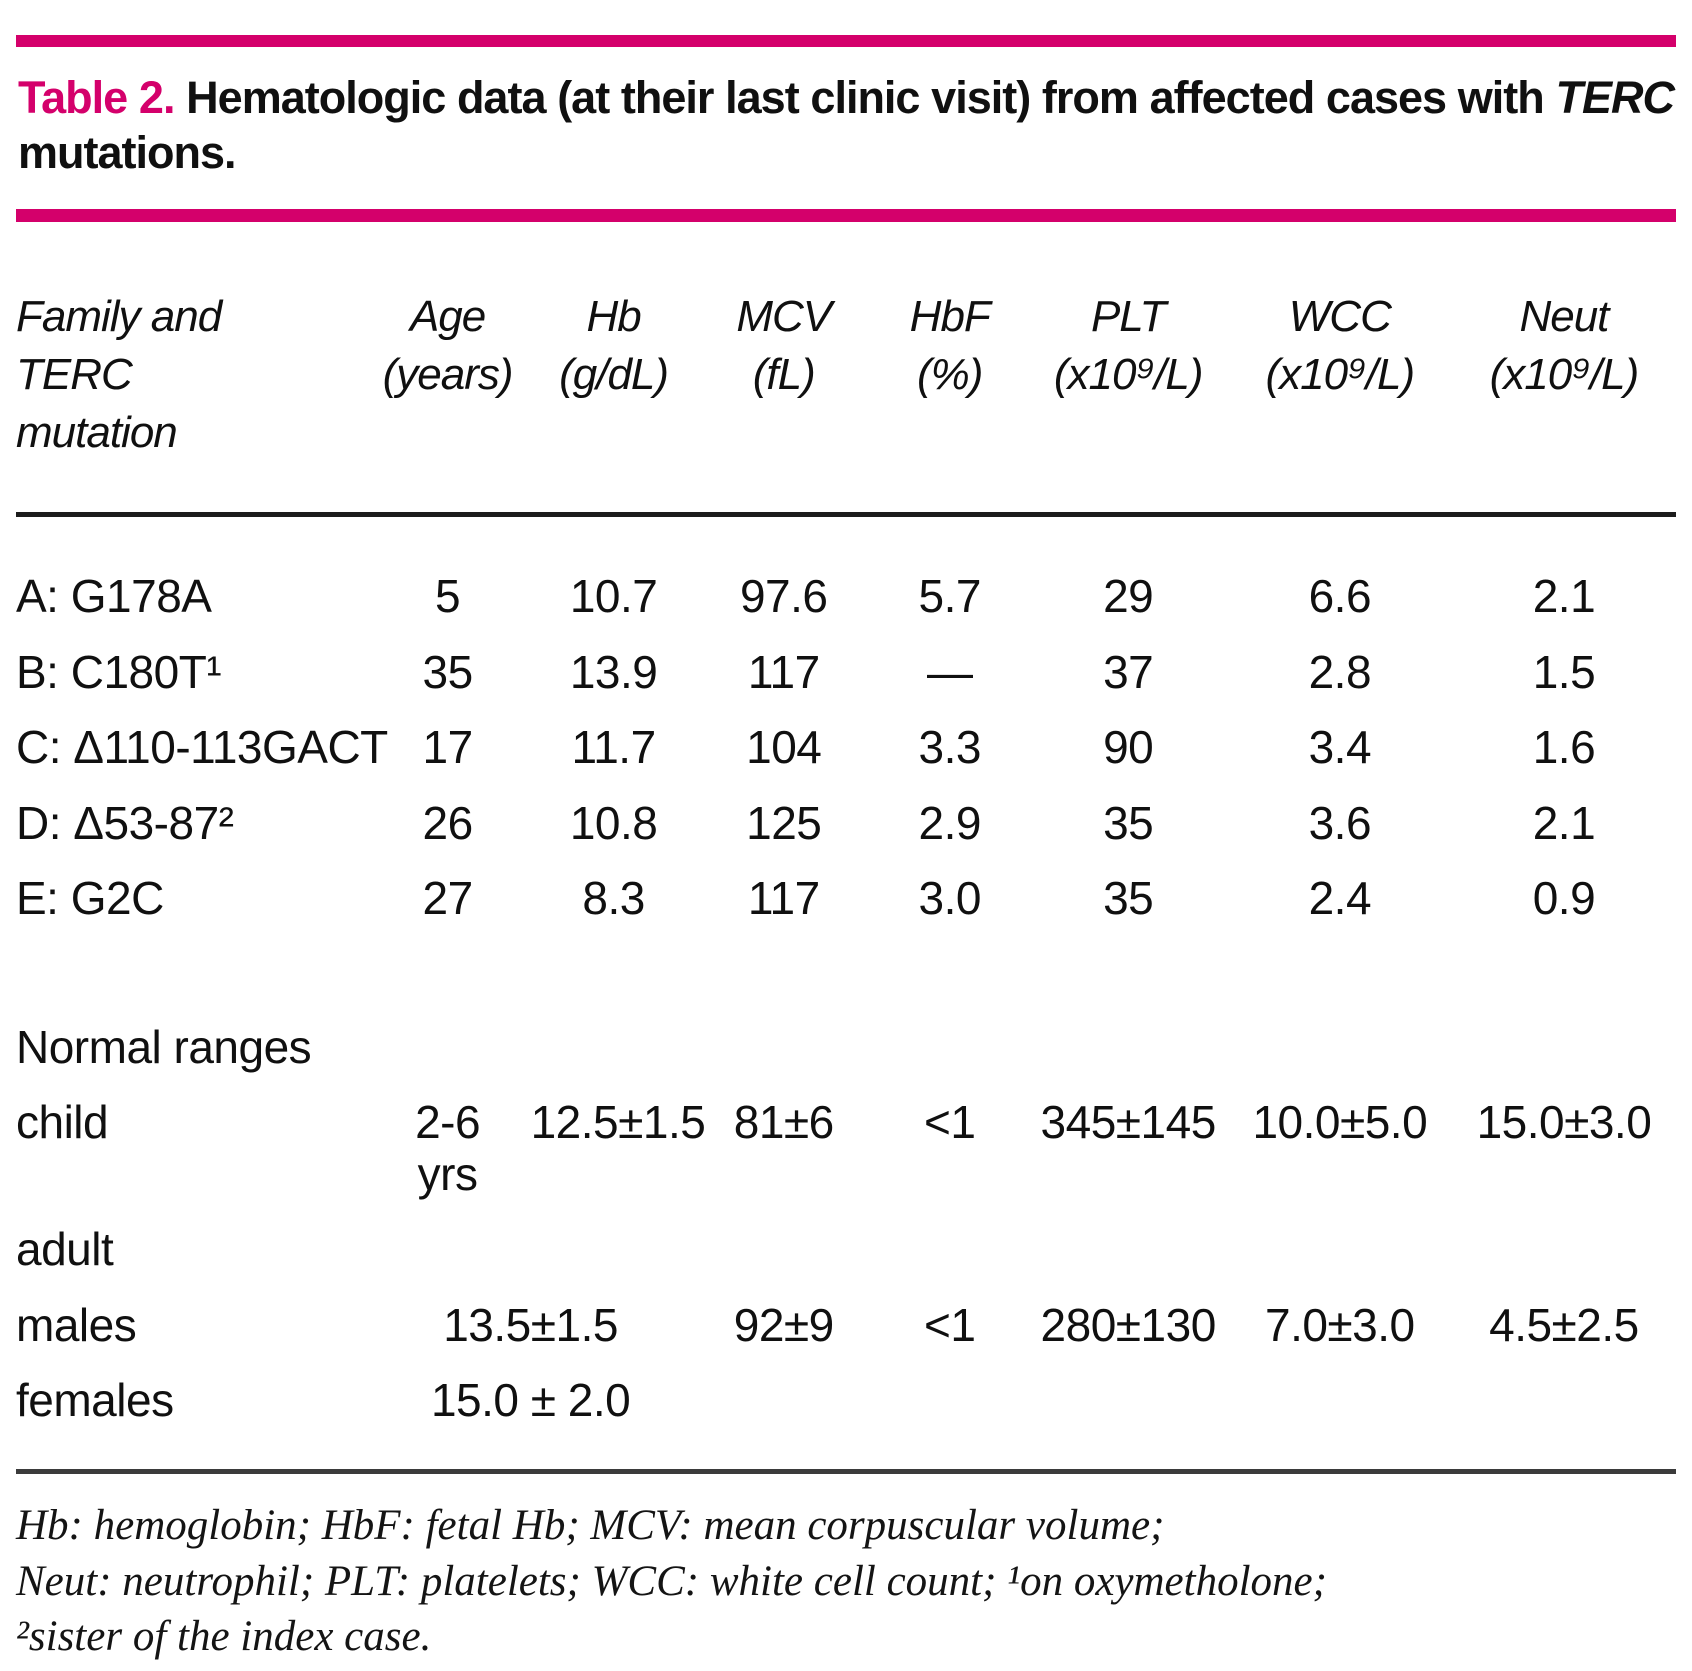 The image size is (1692, 1671). What do you see at coordinates (448, 898) in the screenshot?
I see `value-cell: 27` at bounding box center [448, 898].